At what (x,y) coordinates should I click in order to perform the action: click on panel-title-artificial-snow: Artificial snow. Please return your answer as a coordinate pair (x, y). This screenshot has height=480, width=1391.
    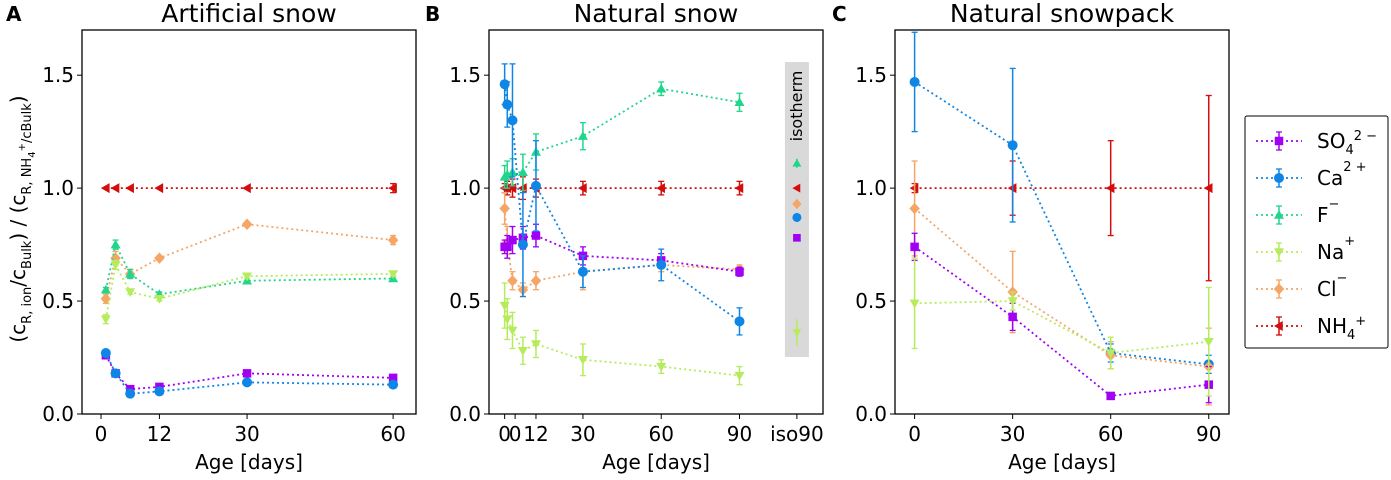
    Looking at the image, I should click on (248, 14).